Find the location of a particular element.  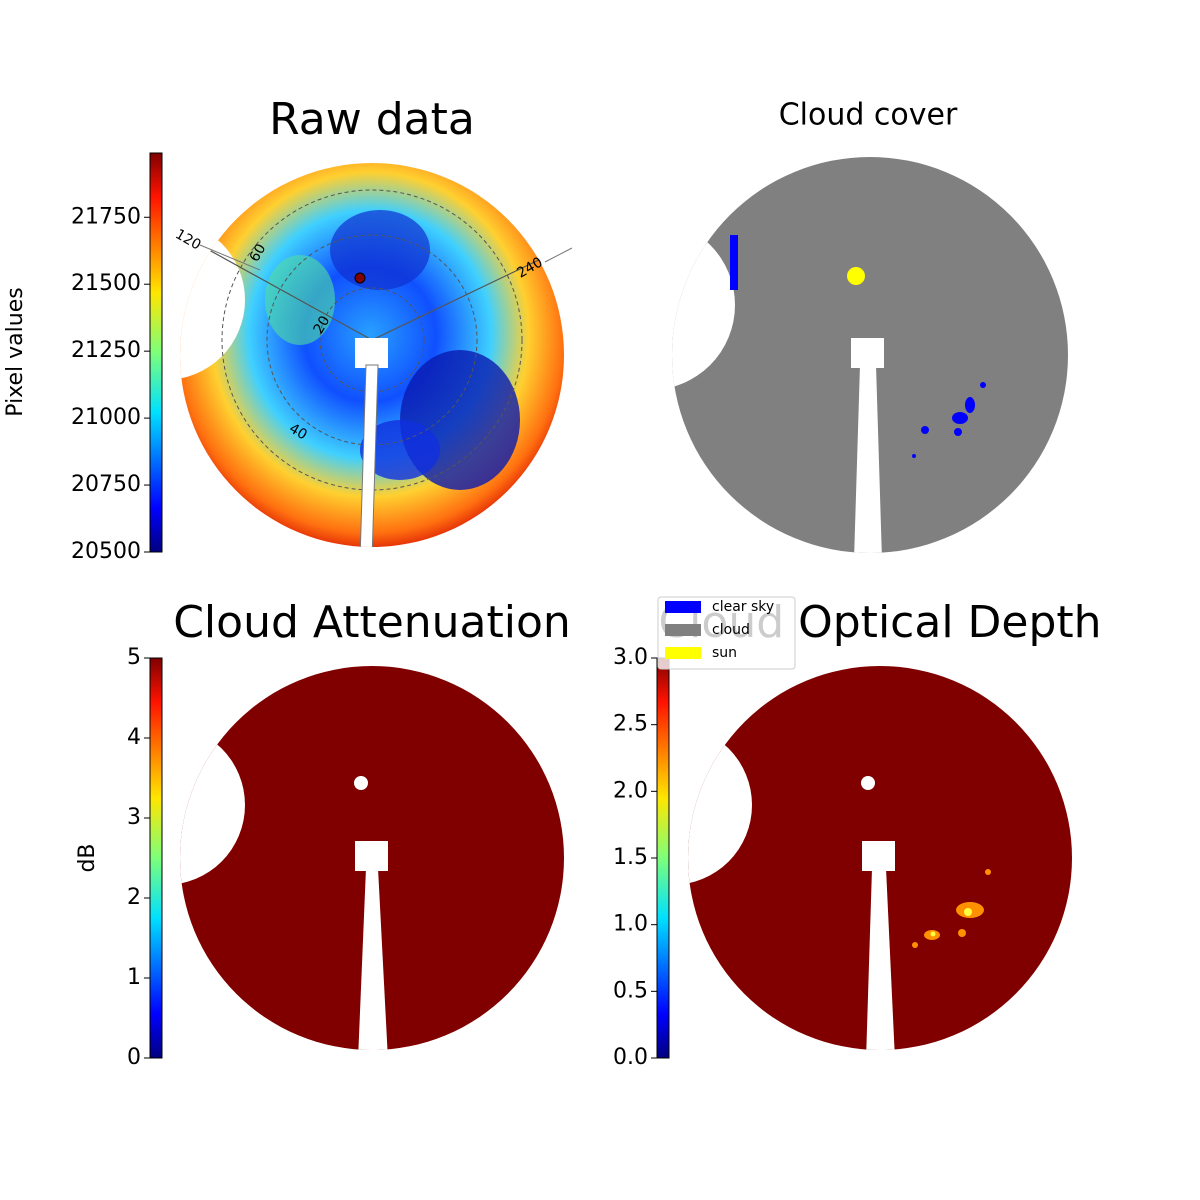

tick-label: 1.0 is located at coordinates (630, 924).